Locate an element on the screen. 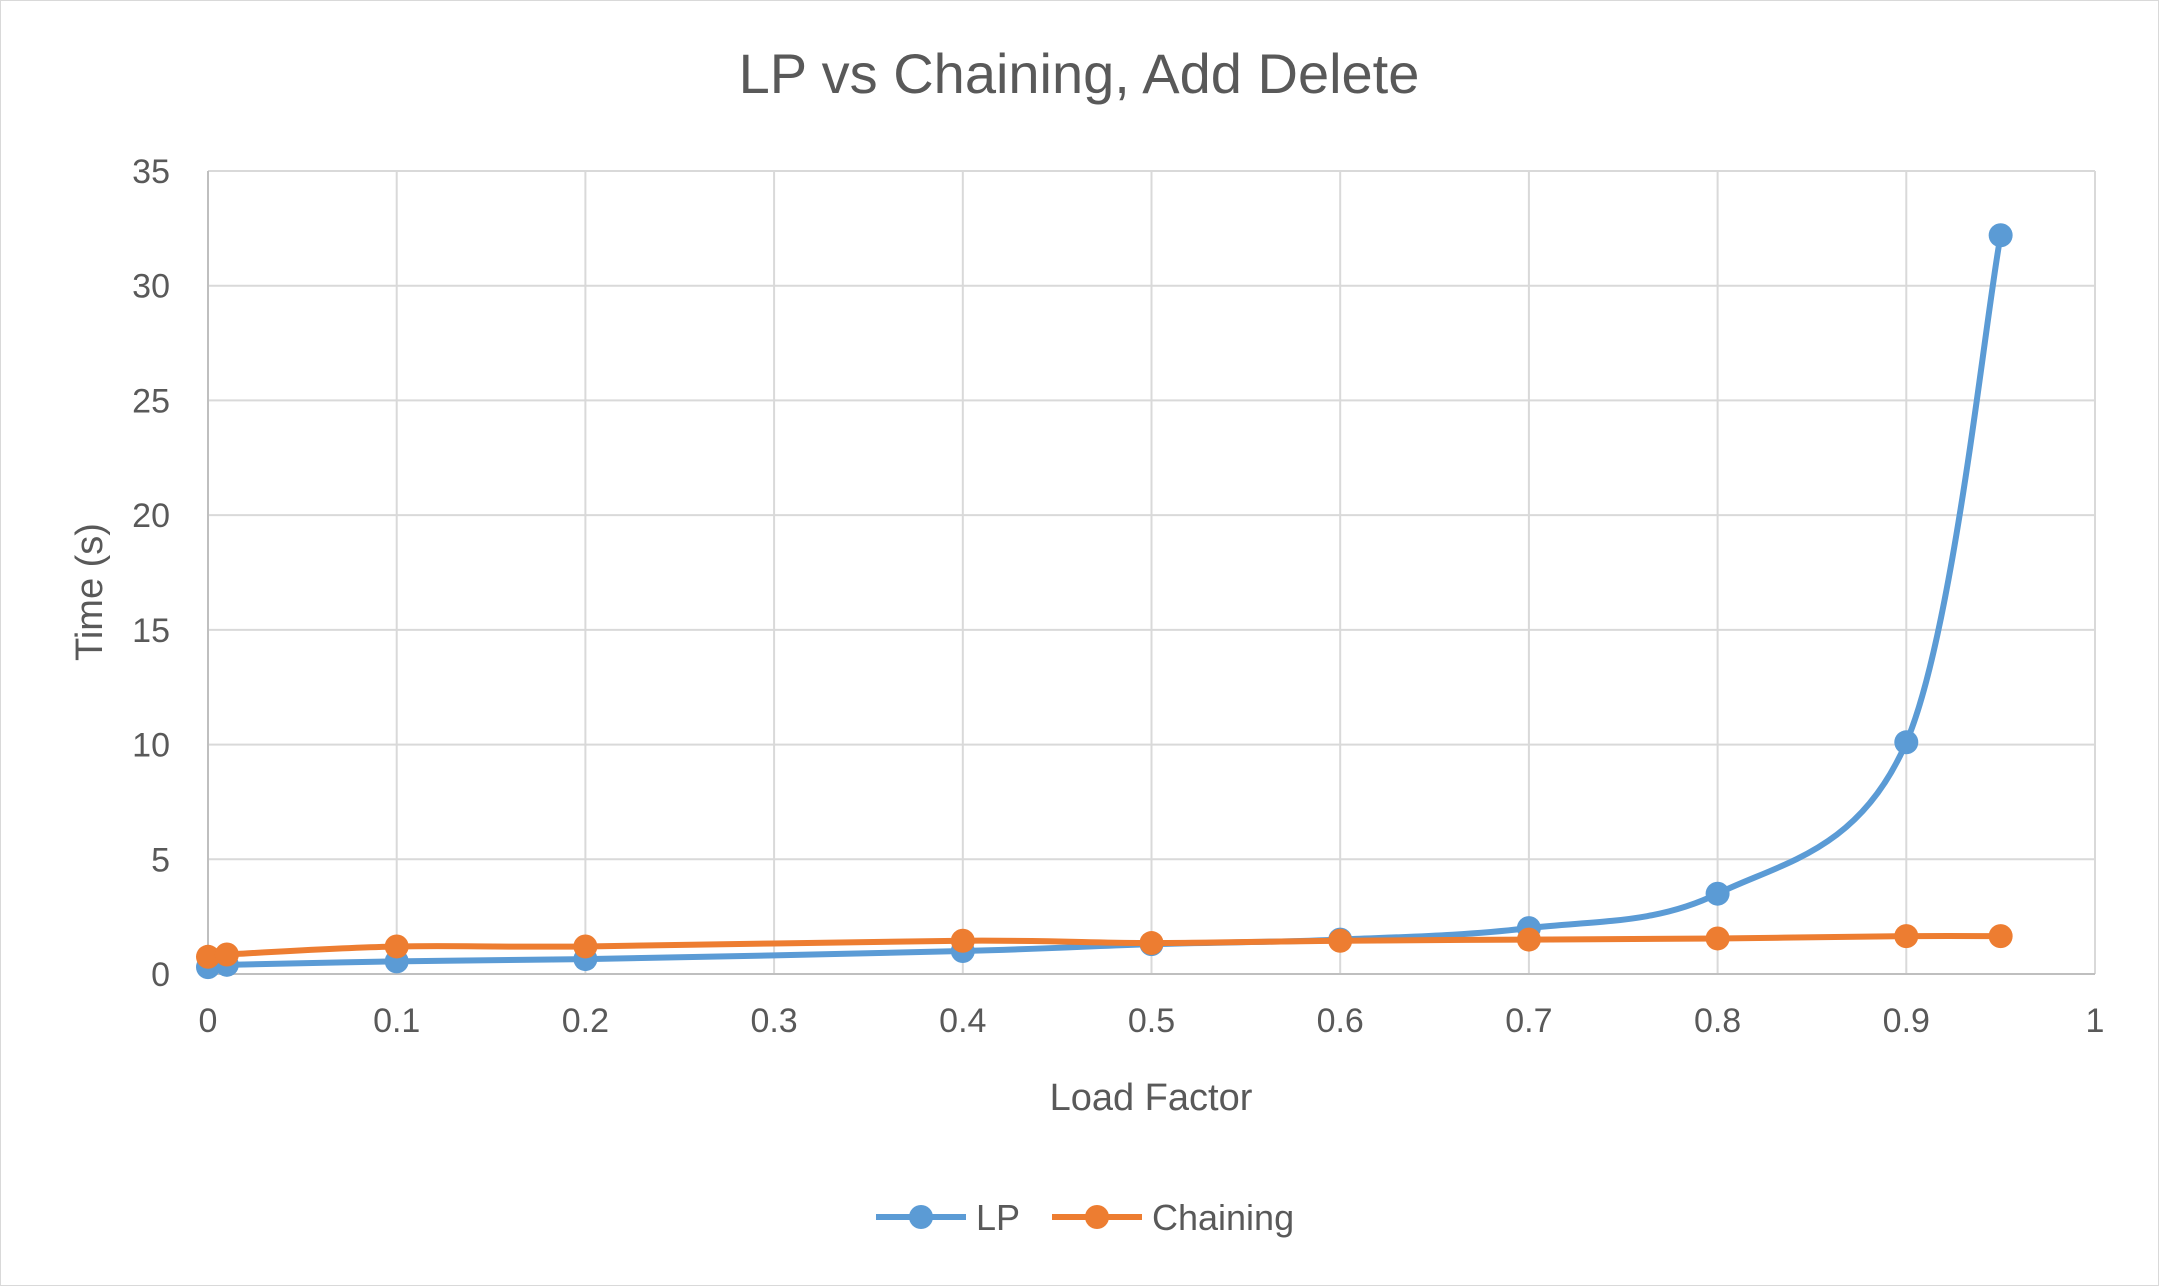 The image size is (2159, 1286). x-tick-label: 0.2 is located at coordinates (585, 1021).